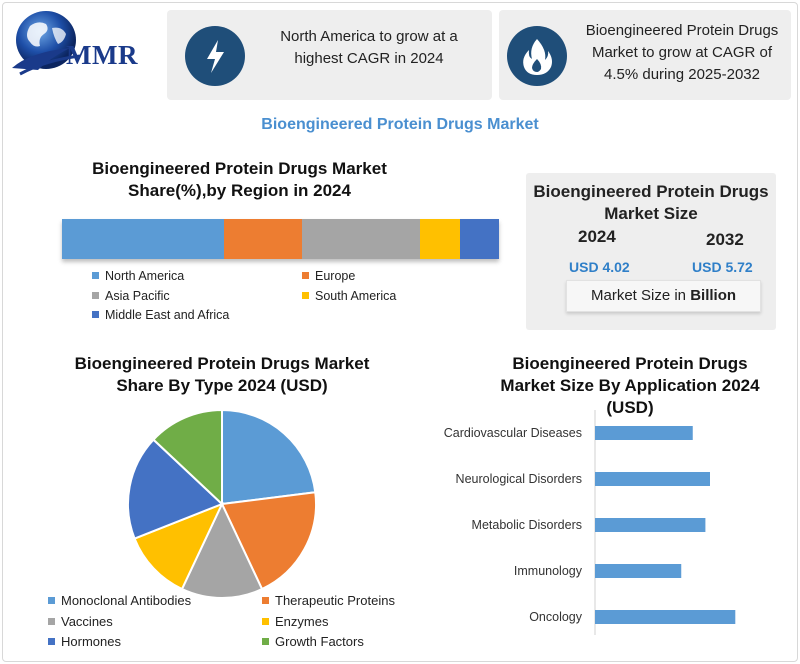 The image size is (800, 664). What do you see at coordinates (651, 213) in the screenshot?
I see `market-size-title-line-2: Market Size` at bounding box center [651, 213].